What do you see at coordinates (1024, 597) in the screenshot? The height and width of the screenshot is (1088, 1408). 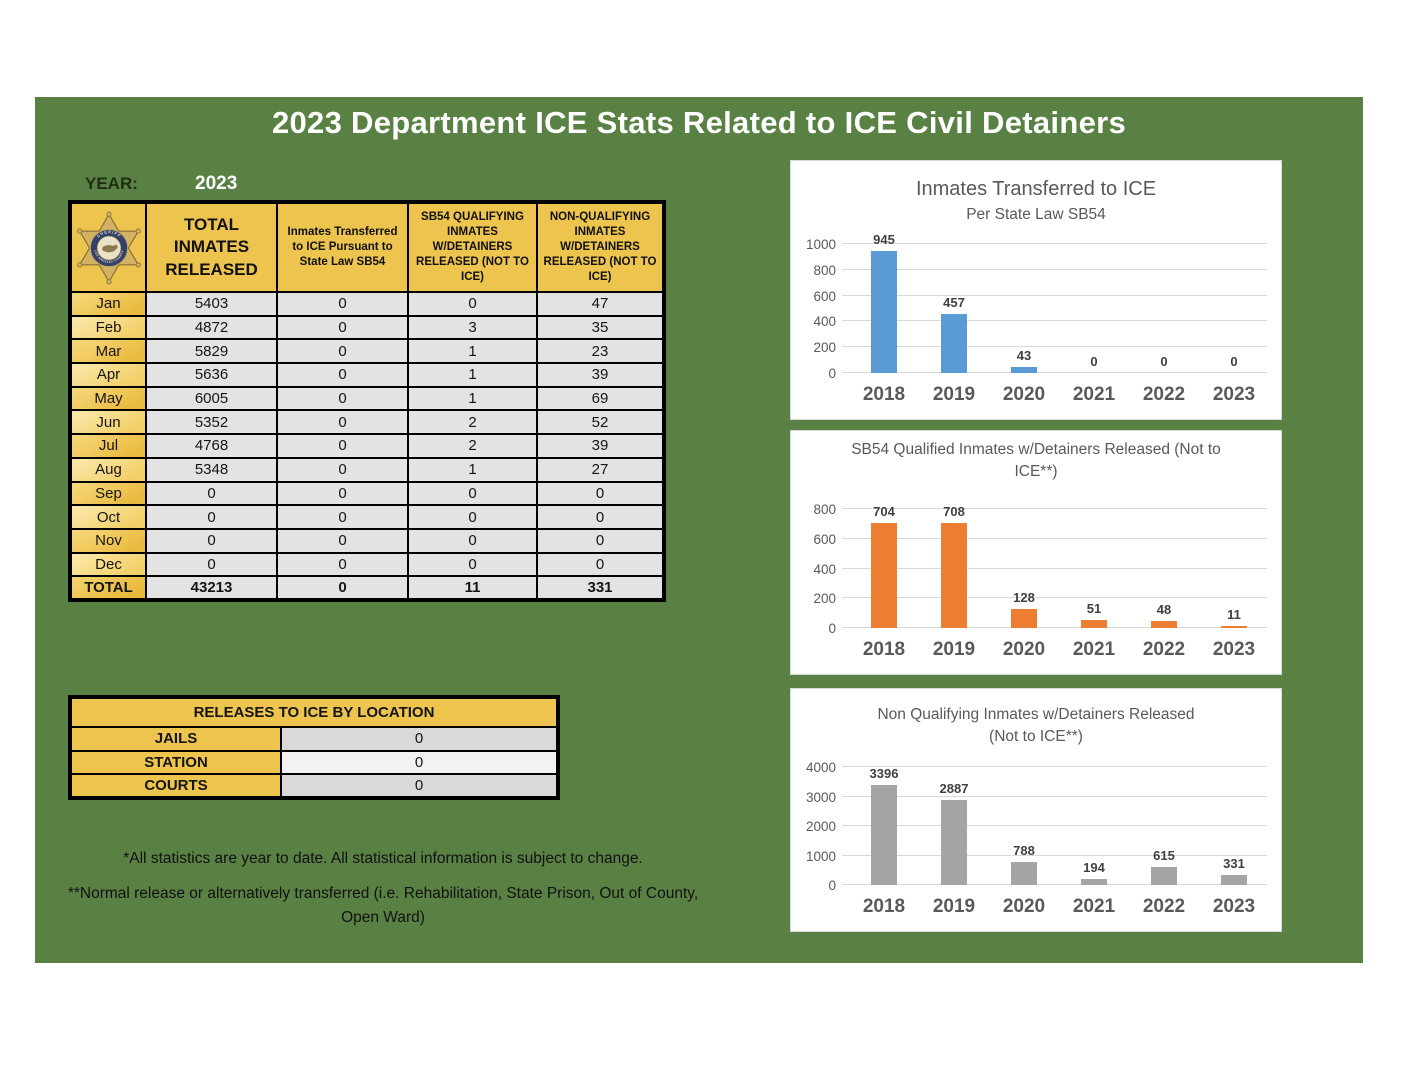 I see `bar-value-label: 128` at bounding box center [1024, 597].